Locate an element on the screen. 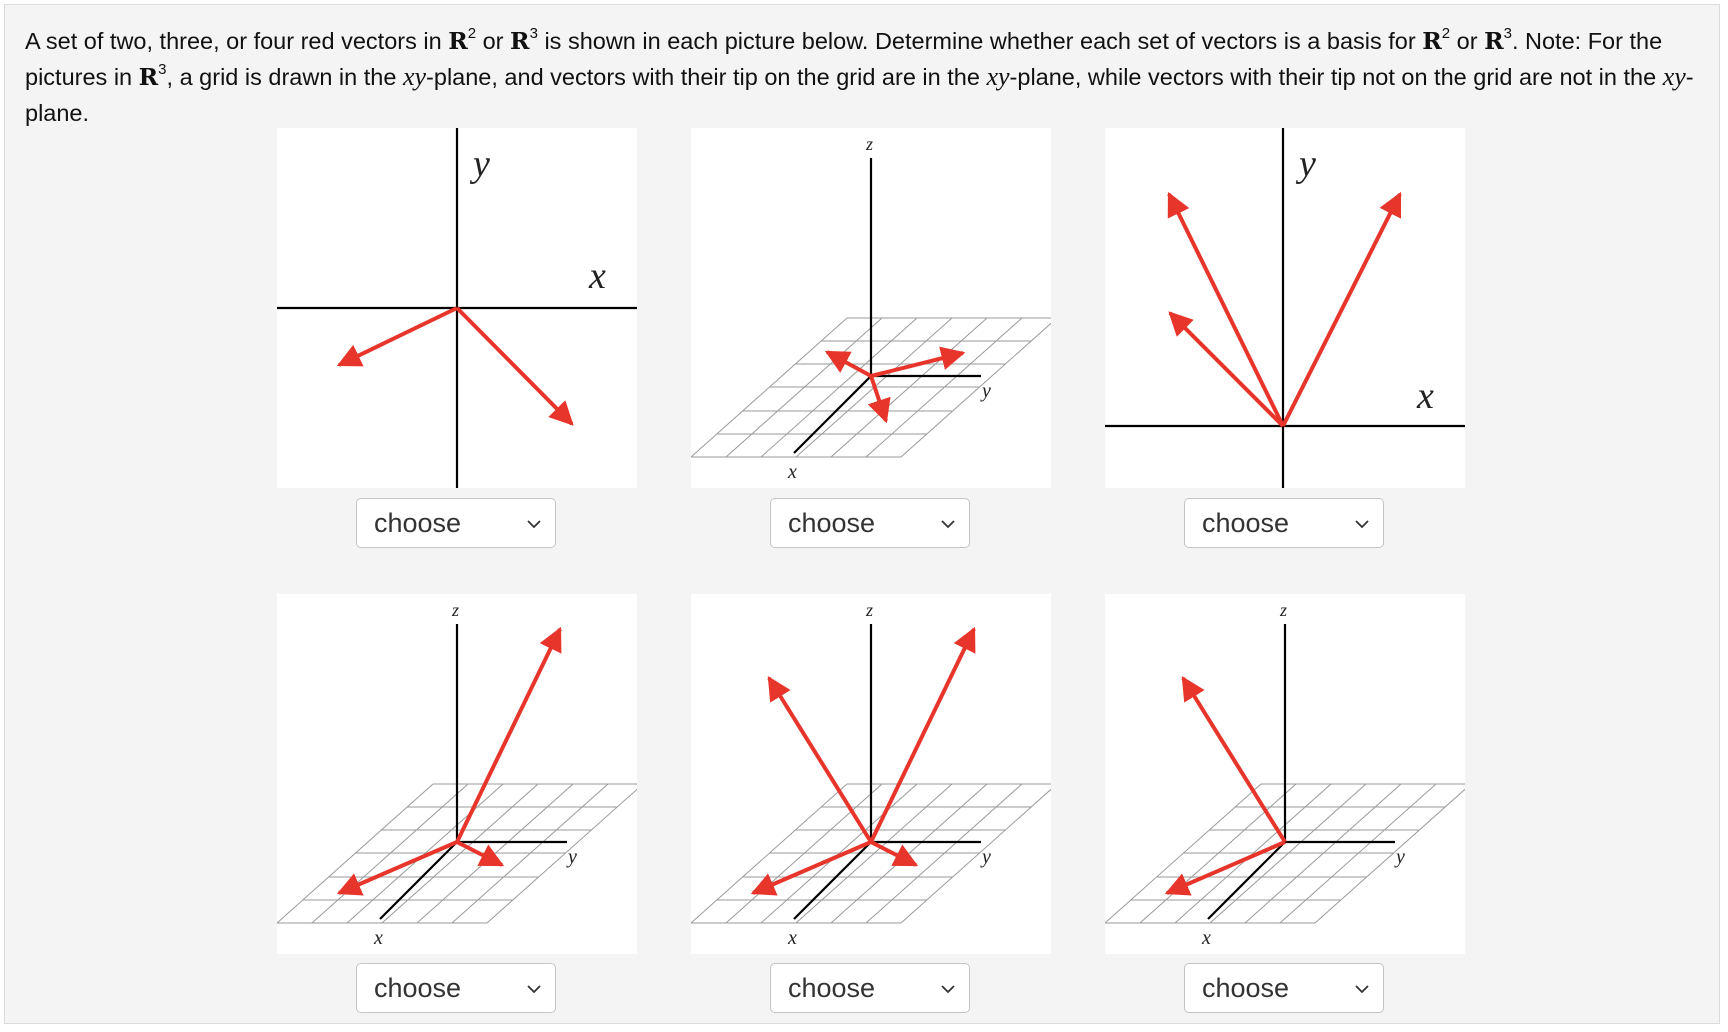  figure-3: y x is located at coordinates (1285, 308).